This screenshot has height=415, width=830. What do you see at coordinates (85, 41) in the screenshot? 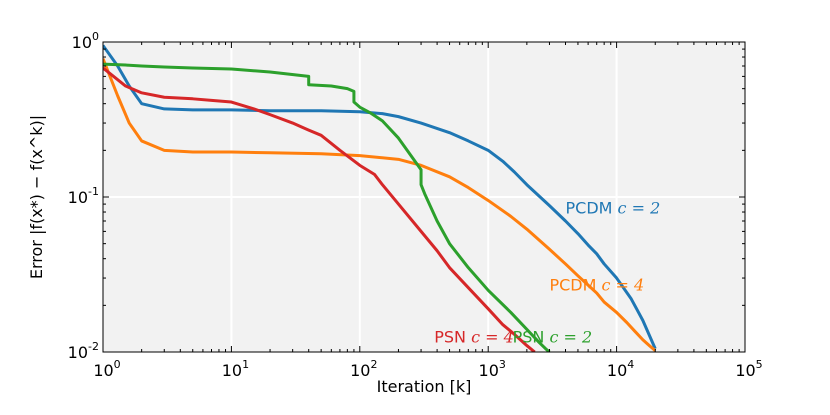
I see `y-tick-label: 10⁰` at bounding box center [85, 41].